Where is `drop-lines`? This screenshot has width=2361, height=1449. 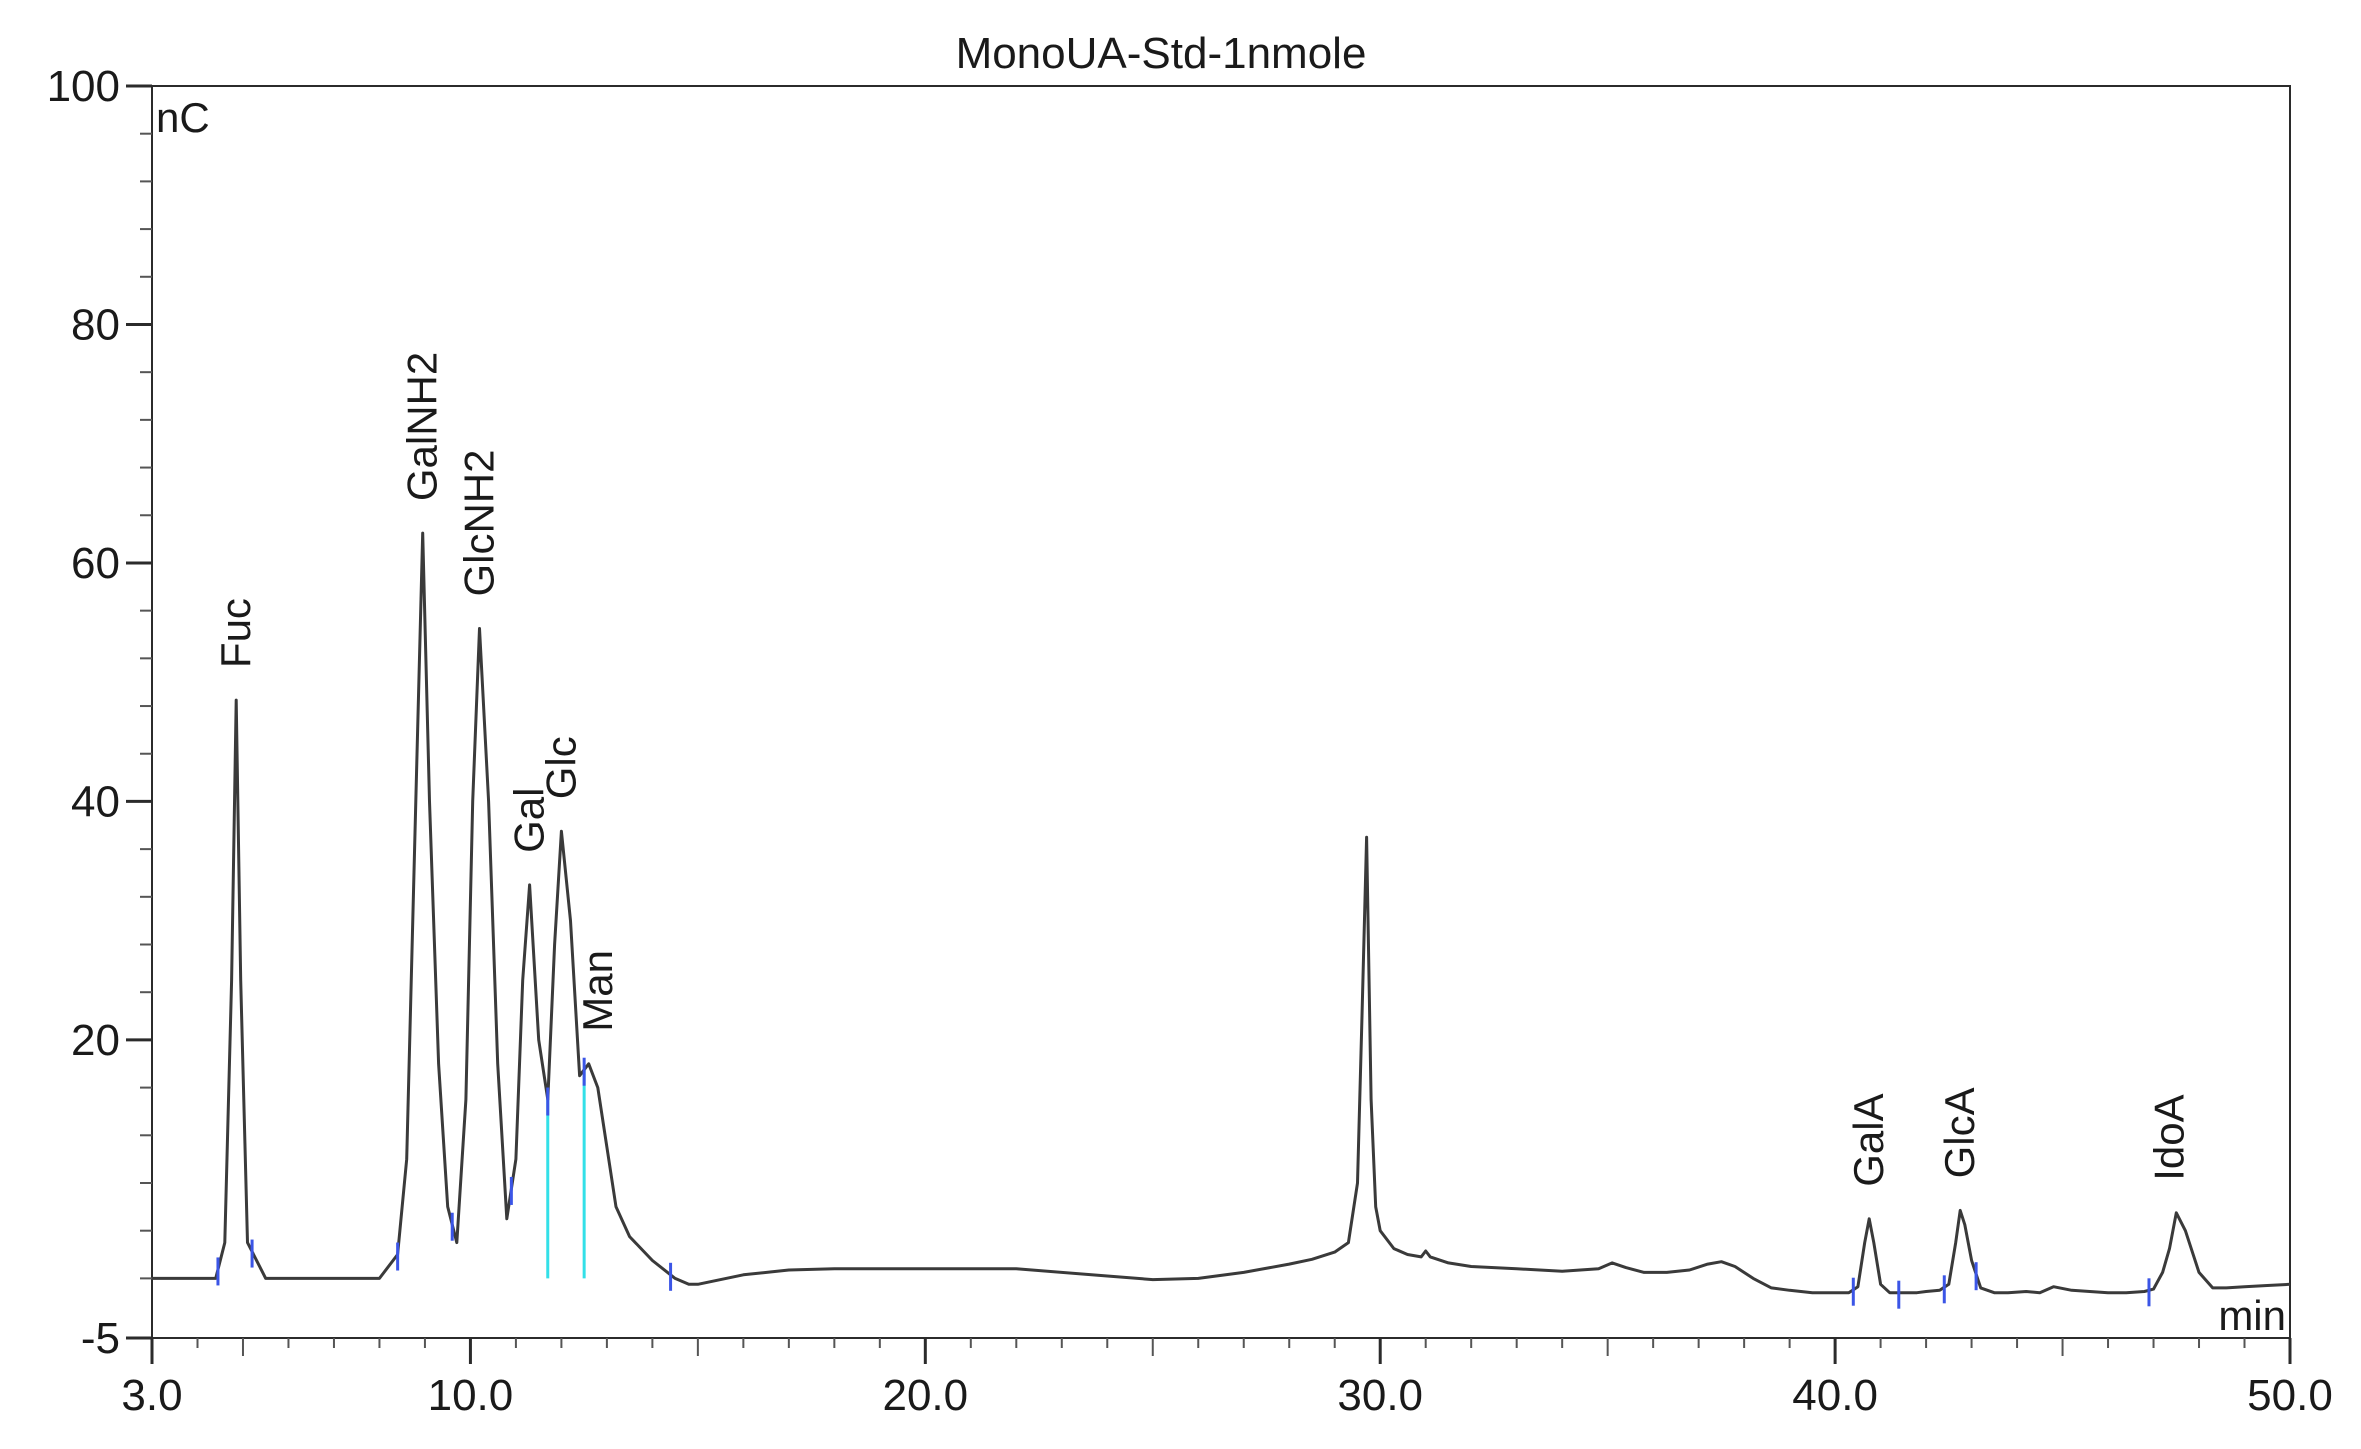
drop-lines is located at coordinates (1262, 1174).